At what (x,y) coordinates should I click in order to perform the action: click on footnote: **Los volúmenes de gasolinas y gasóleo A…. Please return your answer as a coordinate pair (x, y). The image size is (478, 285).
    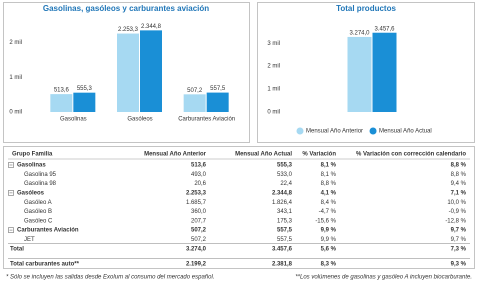
    Looking at the image, I should click on (383, 278).